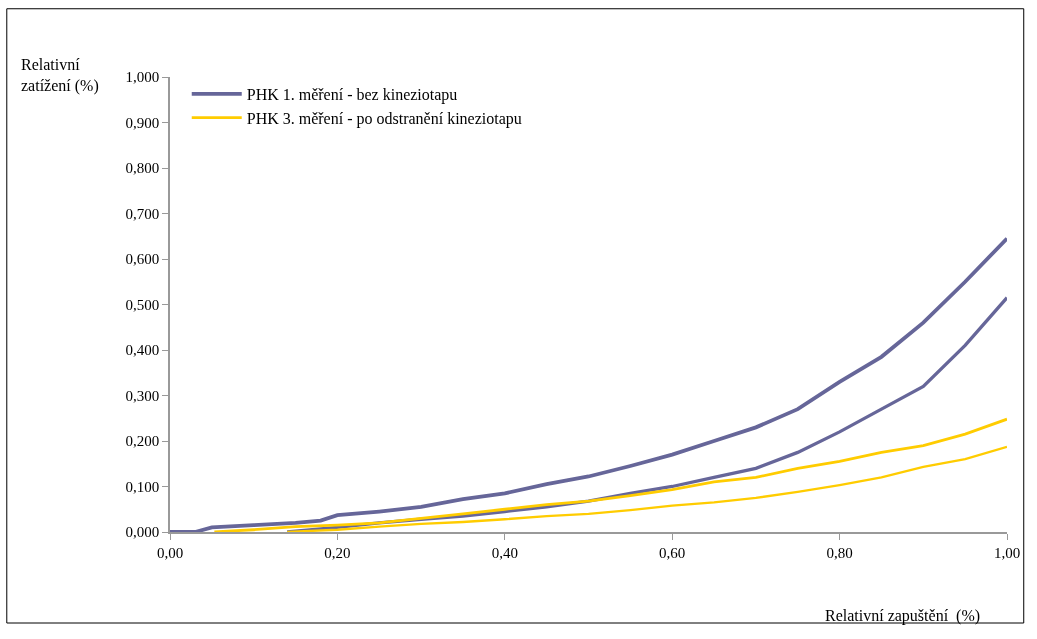  What do you see at coordinates (142, 486) in the screenshot?
I see `y-tick-label: 0,100` at bounding box center [142, 486].